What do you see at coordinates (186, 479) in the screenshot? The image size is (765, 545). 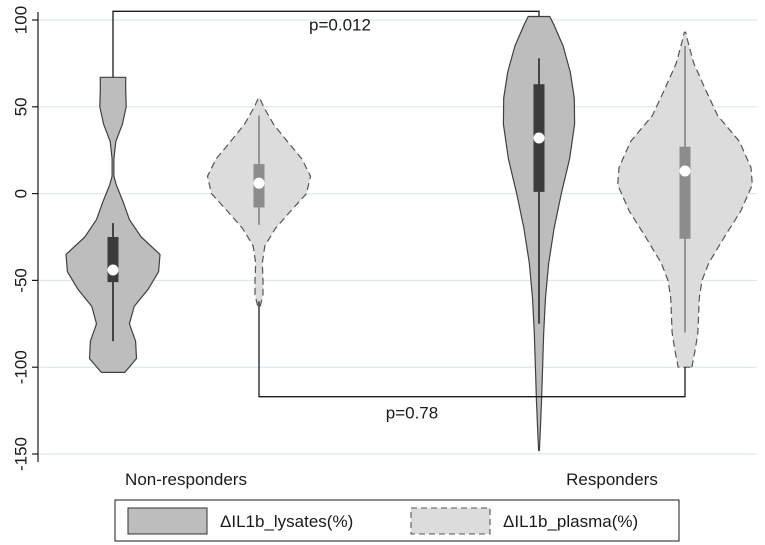 I see `x-category-label: Non-responders` at bounding box center [186, 479].